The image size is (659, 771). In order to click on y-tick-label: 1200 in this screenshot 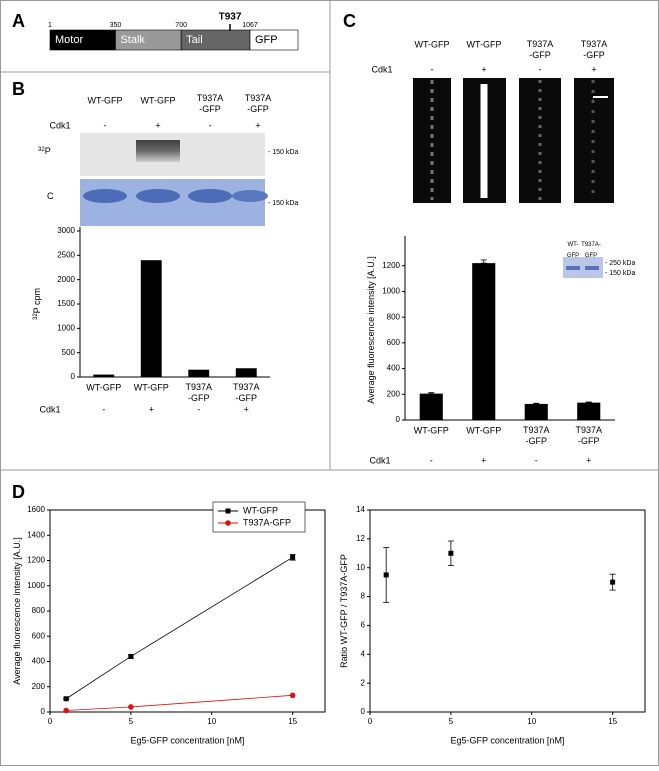, I will do `click(391, 265)`.